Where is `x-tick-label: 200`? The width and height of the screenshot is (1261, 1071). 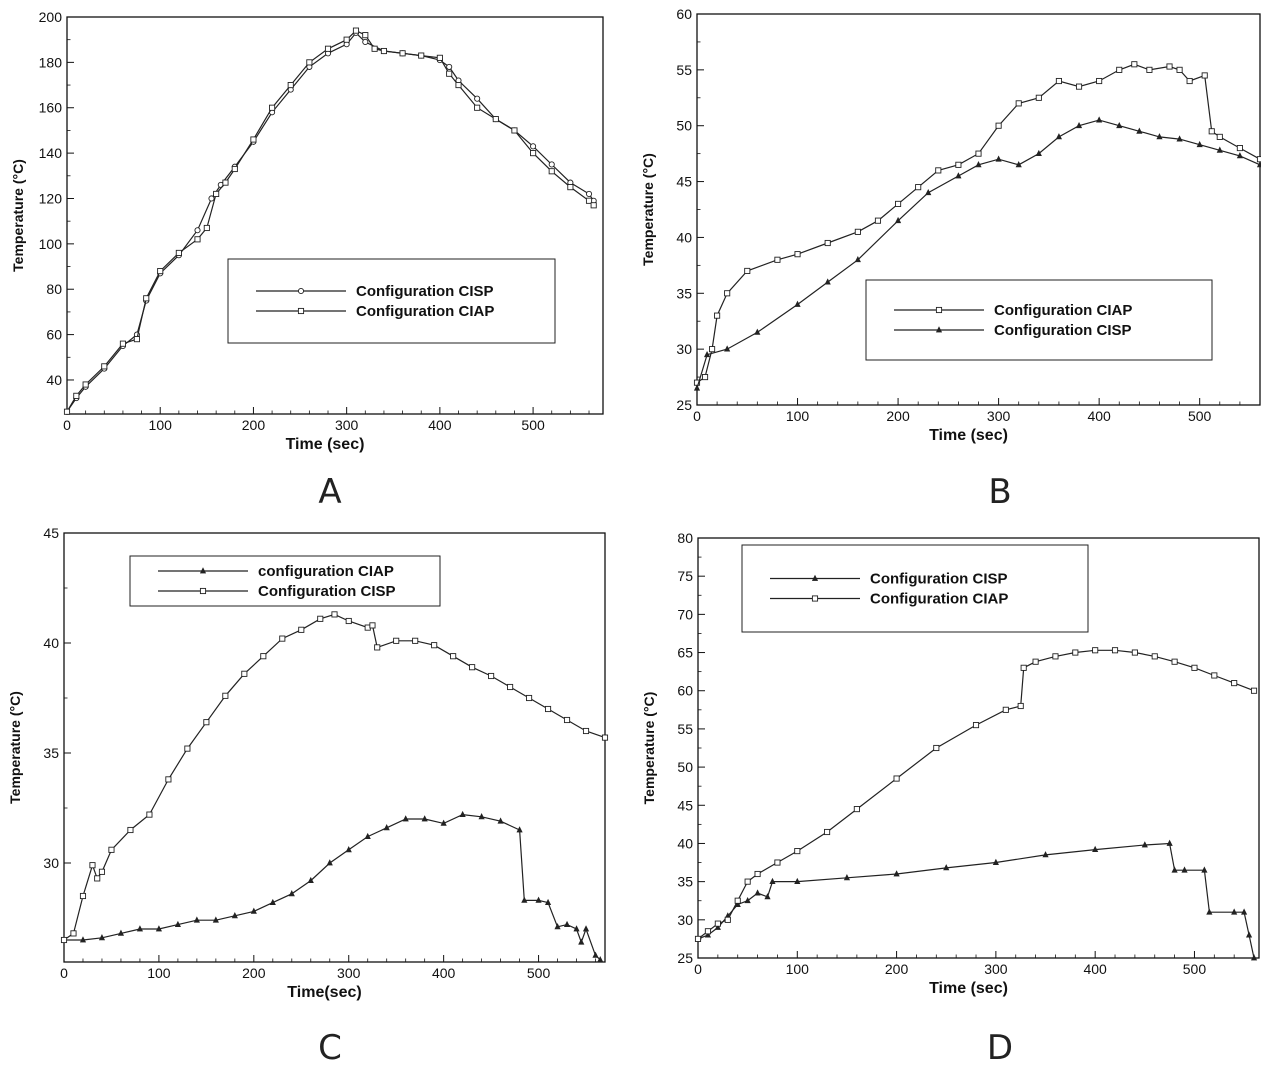 x-tick-label: 200 is located at coordinates (254, 425).